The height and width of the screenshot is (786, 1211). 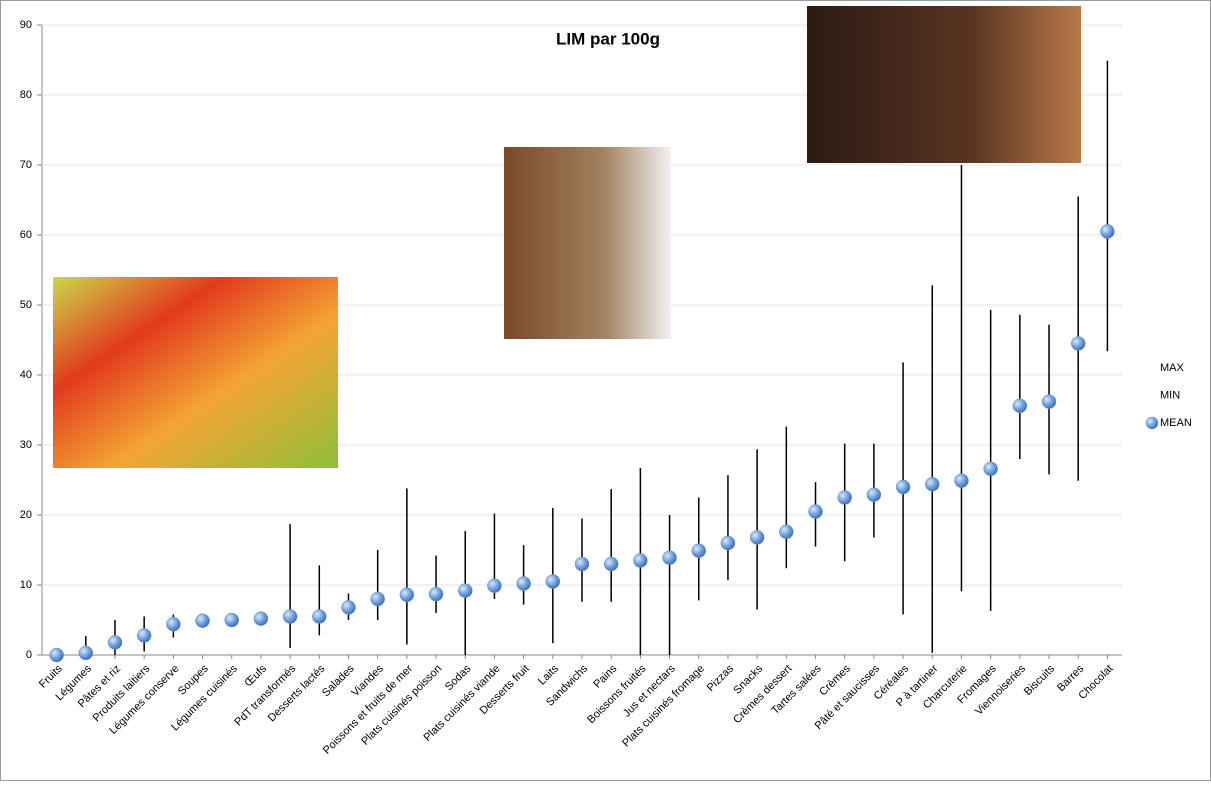 What do you see at coordinates (608, 38) in the screenshot?
I see `chart-title: LIM par 100g` at bounding box center [608, 38].